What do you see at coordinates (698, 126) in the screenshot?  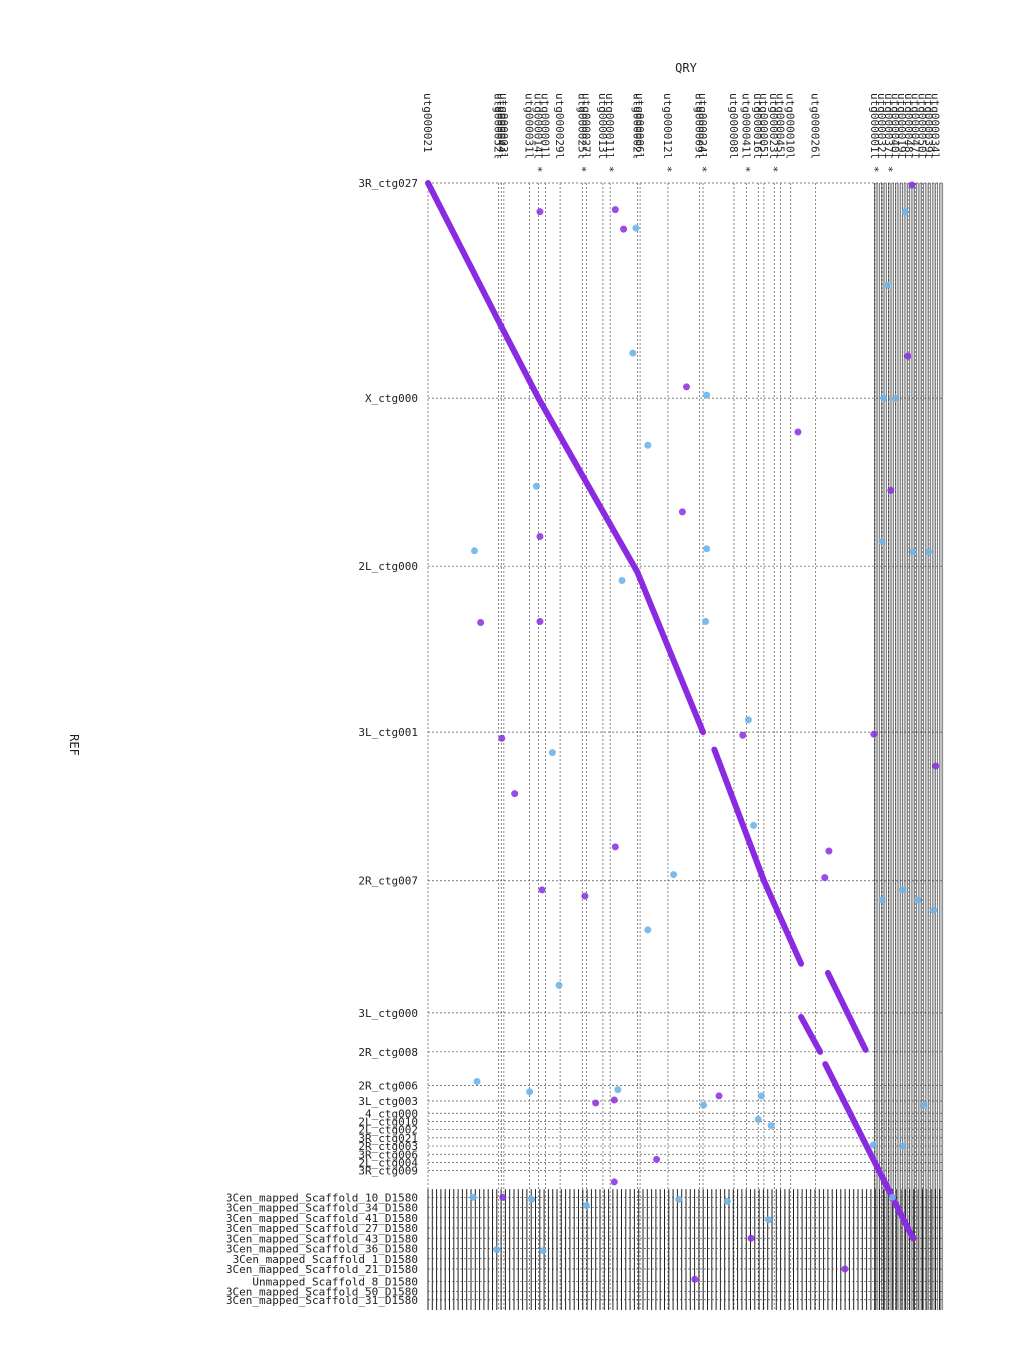 I see `x-tick-label: utg000009l` at bounding box center [698, 126].